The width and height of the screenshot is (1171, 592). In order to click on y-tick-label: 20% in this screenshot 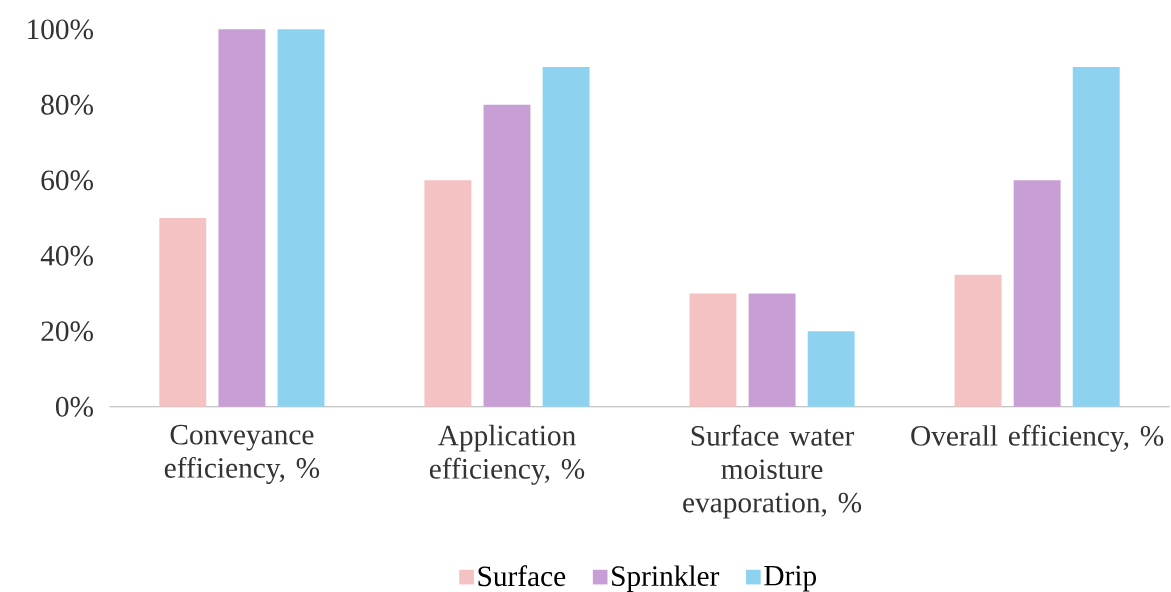, I will do `click(67, 331)`.